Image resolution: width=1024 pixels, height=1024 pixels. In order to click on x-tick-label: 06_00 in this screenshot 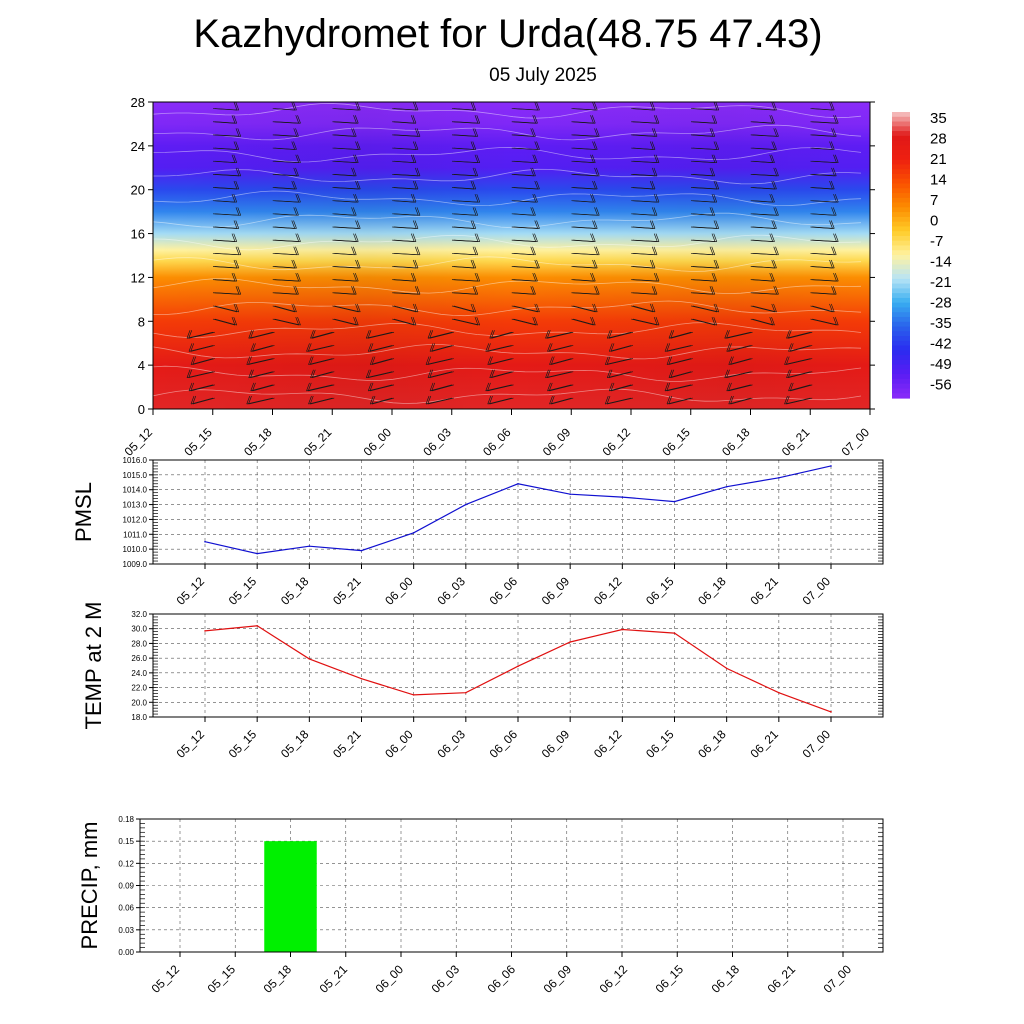, I will do `click(378, 442)`.